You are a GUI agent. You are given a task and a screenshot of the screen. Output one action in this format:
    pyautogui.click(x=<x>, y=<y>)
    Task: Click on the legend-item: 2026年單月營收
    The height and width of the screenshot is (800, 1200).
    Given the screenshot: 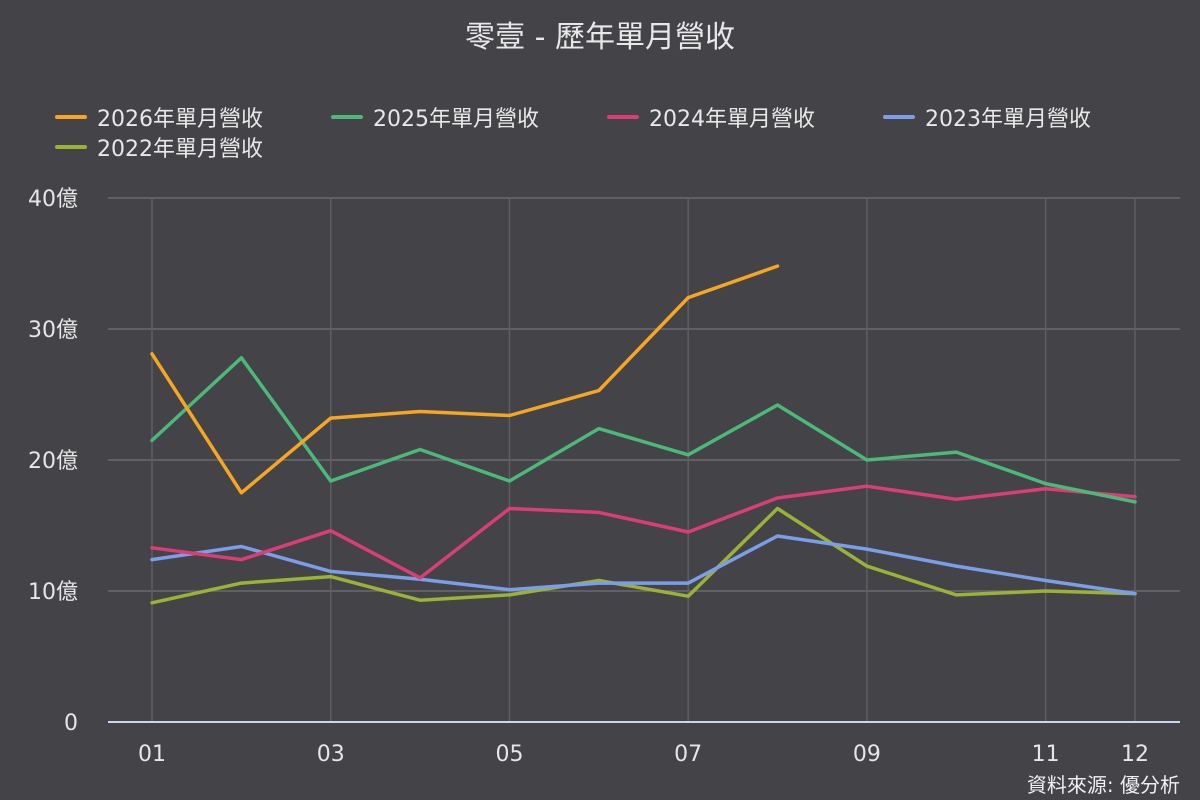 What is the action you would take?
    pyautogui.click(x=159, y=117)
    